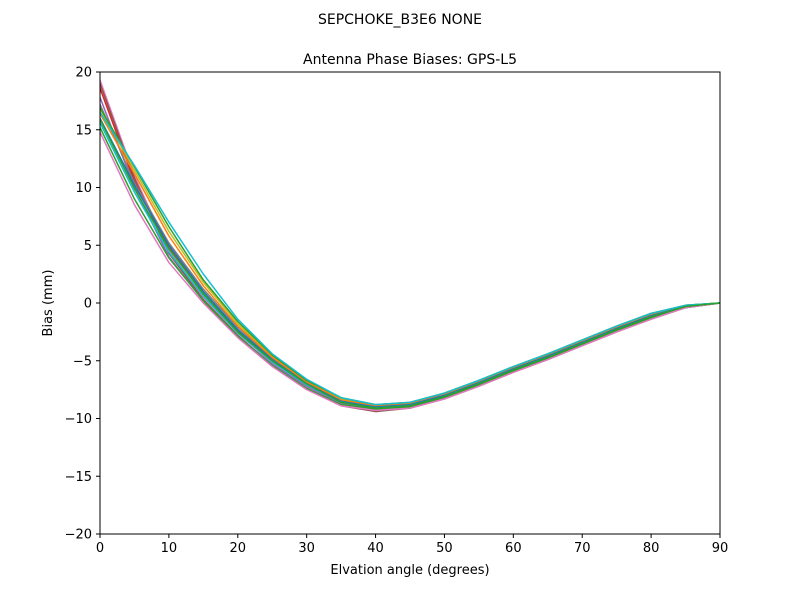  I want to click on x-tick-label: 40, so click(375, 548).